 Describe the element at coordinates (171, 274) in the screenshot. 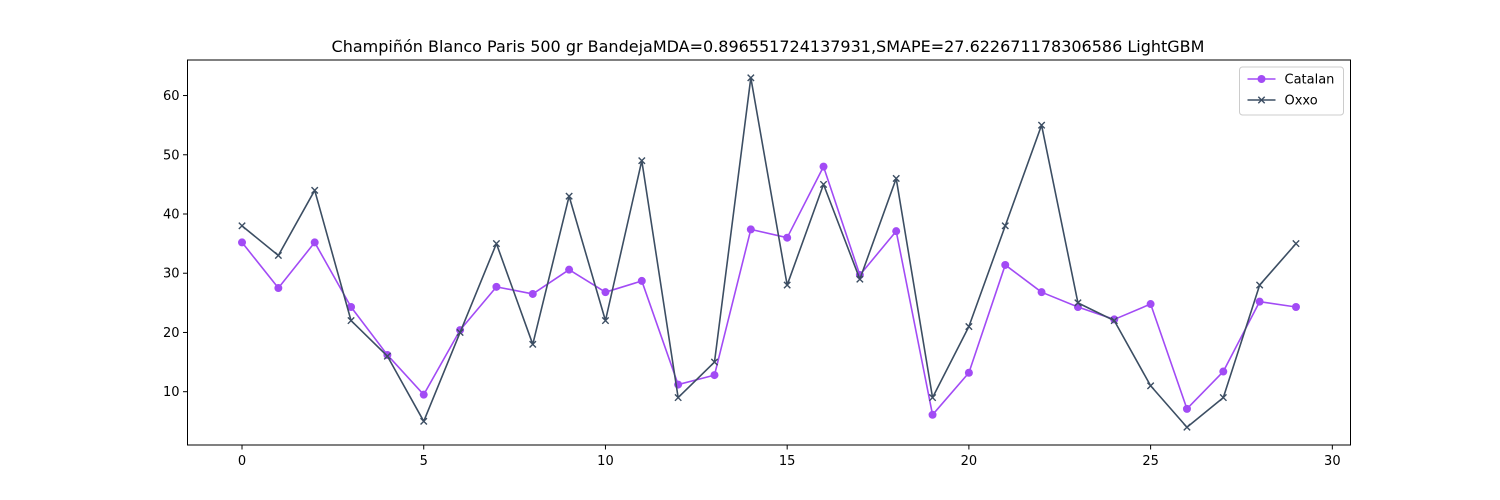

I see `y-tick-label: 30` at that location.